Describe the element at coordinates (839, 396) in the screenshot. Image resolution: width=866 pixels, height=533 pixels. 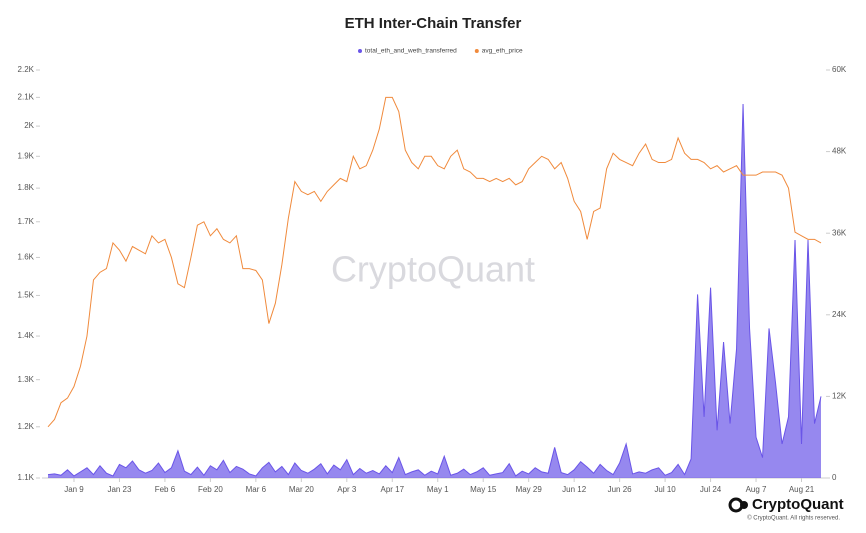
I see `y2-tick-label: 12K` at that location.